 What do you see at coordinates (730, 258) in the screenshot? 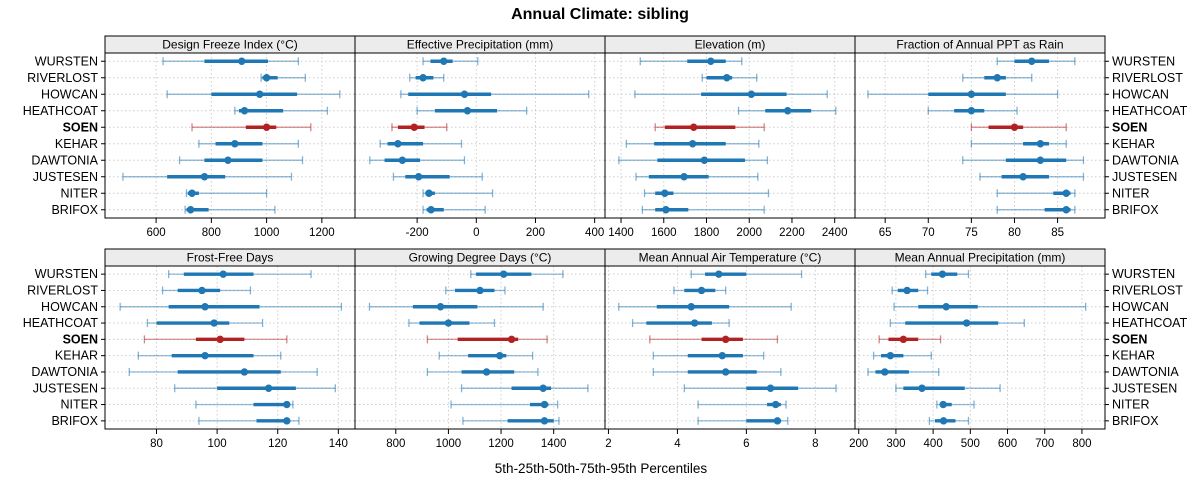
I see `panel-strip-title: Mean Annual Air Temperature (°C)` at bounding box center [730, 258].